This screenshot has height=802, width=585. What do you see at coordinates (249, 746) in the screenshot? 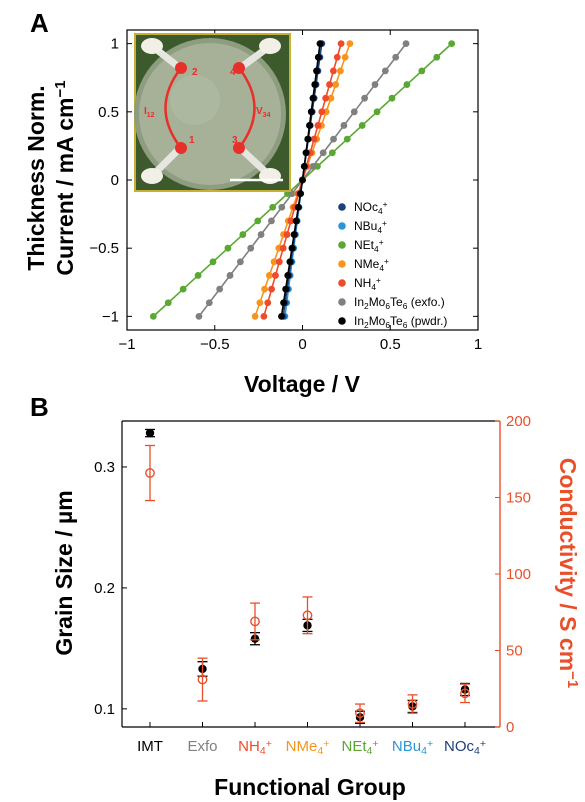
I see `category-label-part: NH` at bounding box center [249, 746].